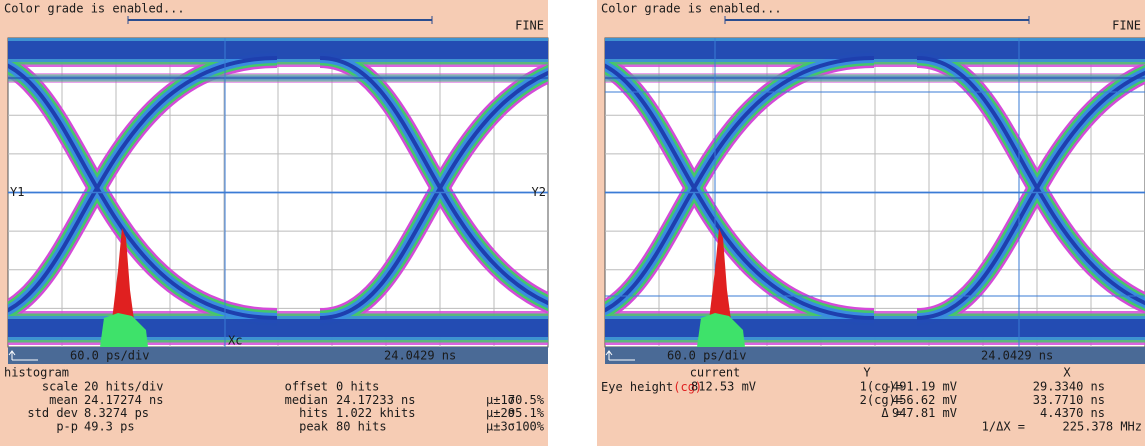 This screenshot has height=446, width=1145. I want to click on cursor-name: 1(cg)=, so click(881, 387).